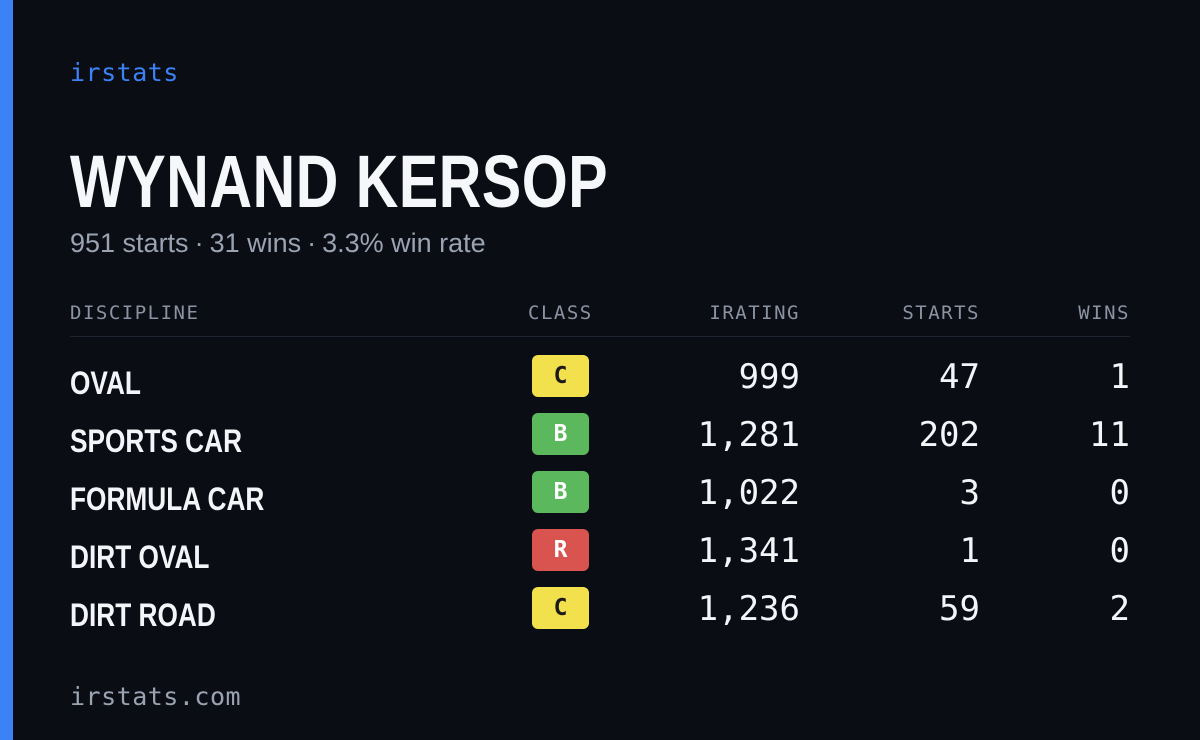 The height and width of the screenshot is (740, 1200). Describe the element at coordinates (156, 696) in the screenshot. I see `footer-domain: irstats.com` at that location.